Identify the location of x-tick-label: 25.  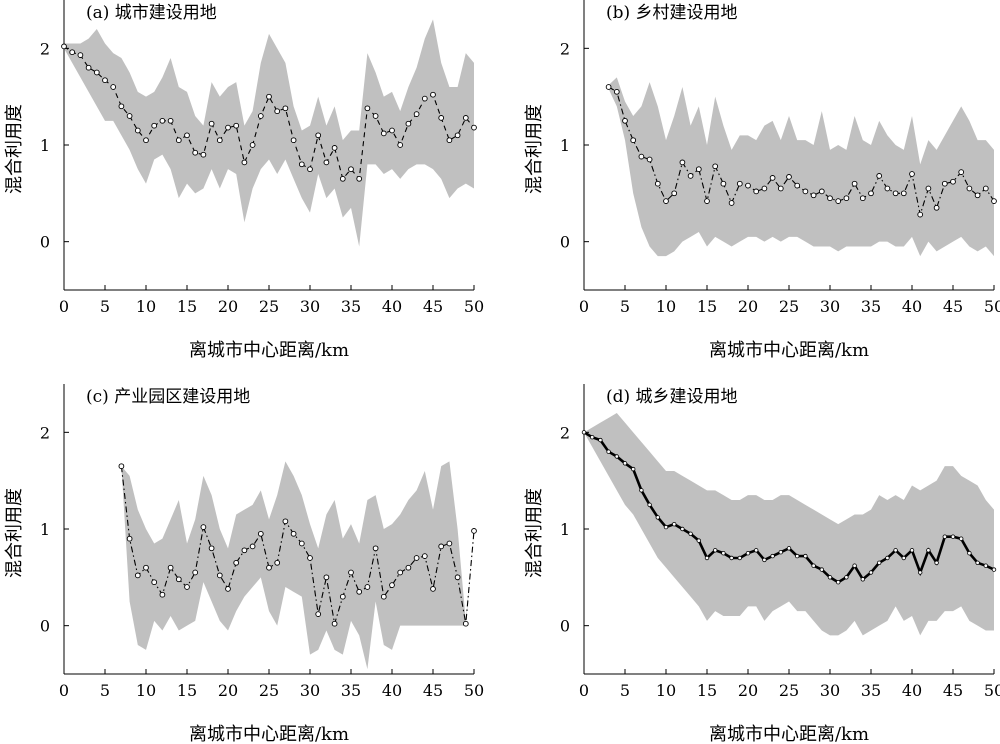
(269, 690).